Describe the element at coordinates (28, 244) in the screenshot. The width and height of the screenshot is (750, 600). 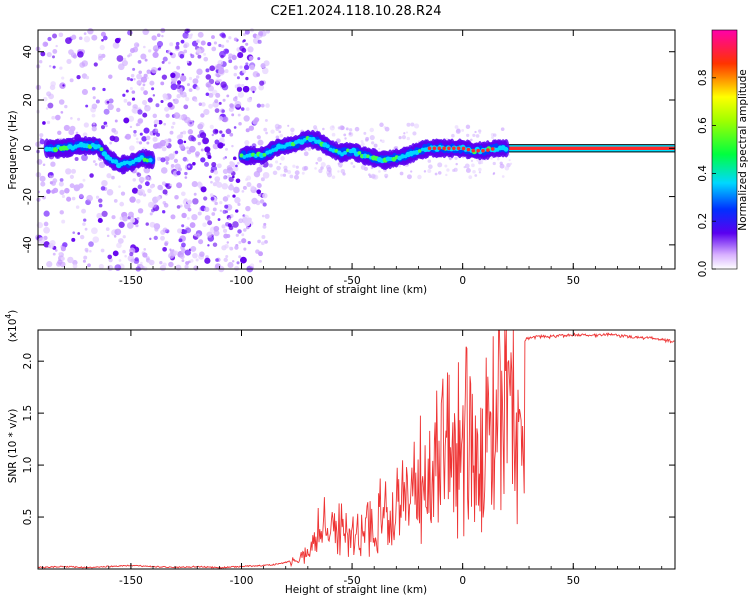
I see `y-tick-label: -40` at that location.